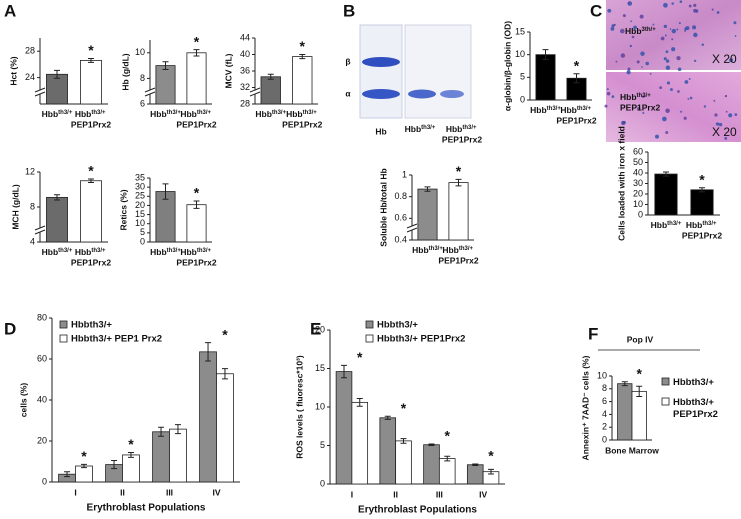 This screenshot has width=741, height=519. Describe the element at coordinates (638, 162) in the screenshot. I see `y-tick-label: 50` at that location.